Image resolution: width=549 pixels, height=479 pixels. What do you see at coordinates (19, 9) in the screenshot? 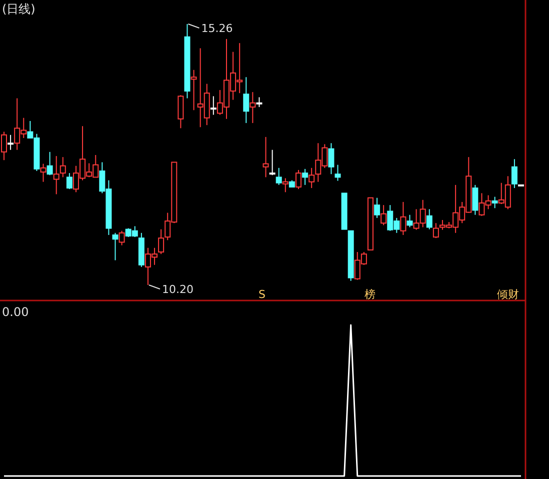
I see `chart-title: (日线)` at bounding box center [19, 9].